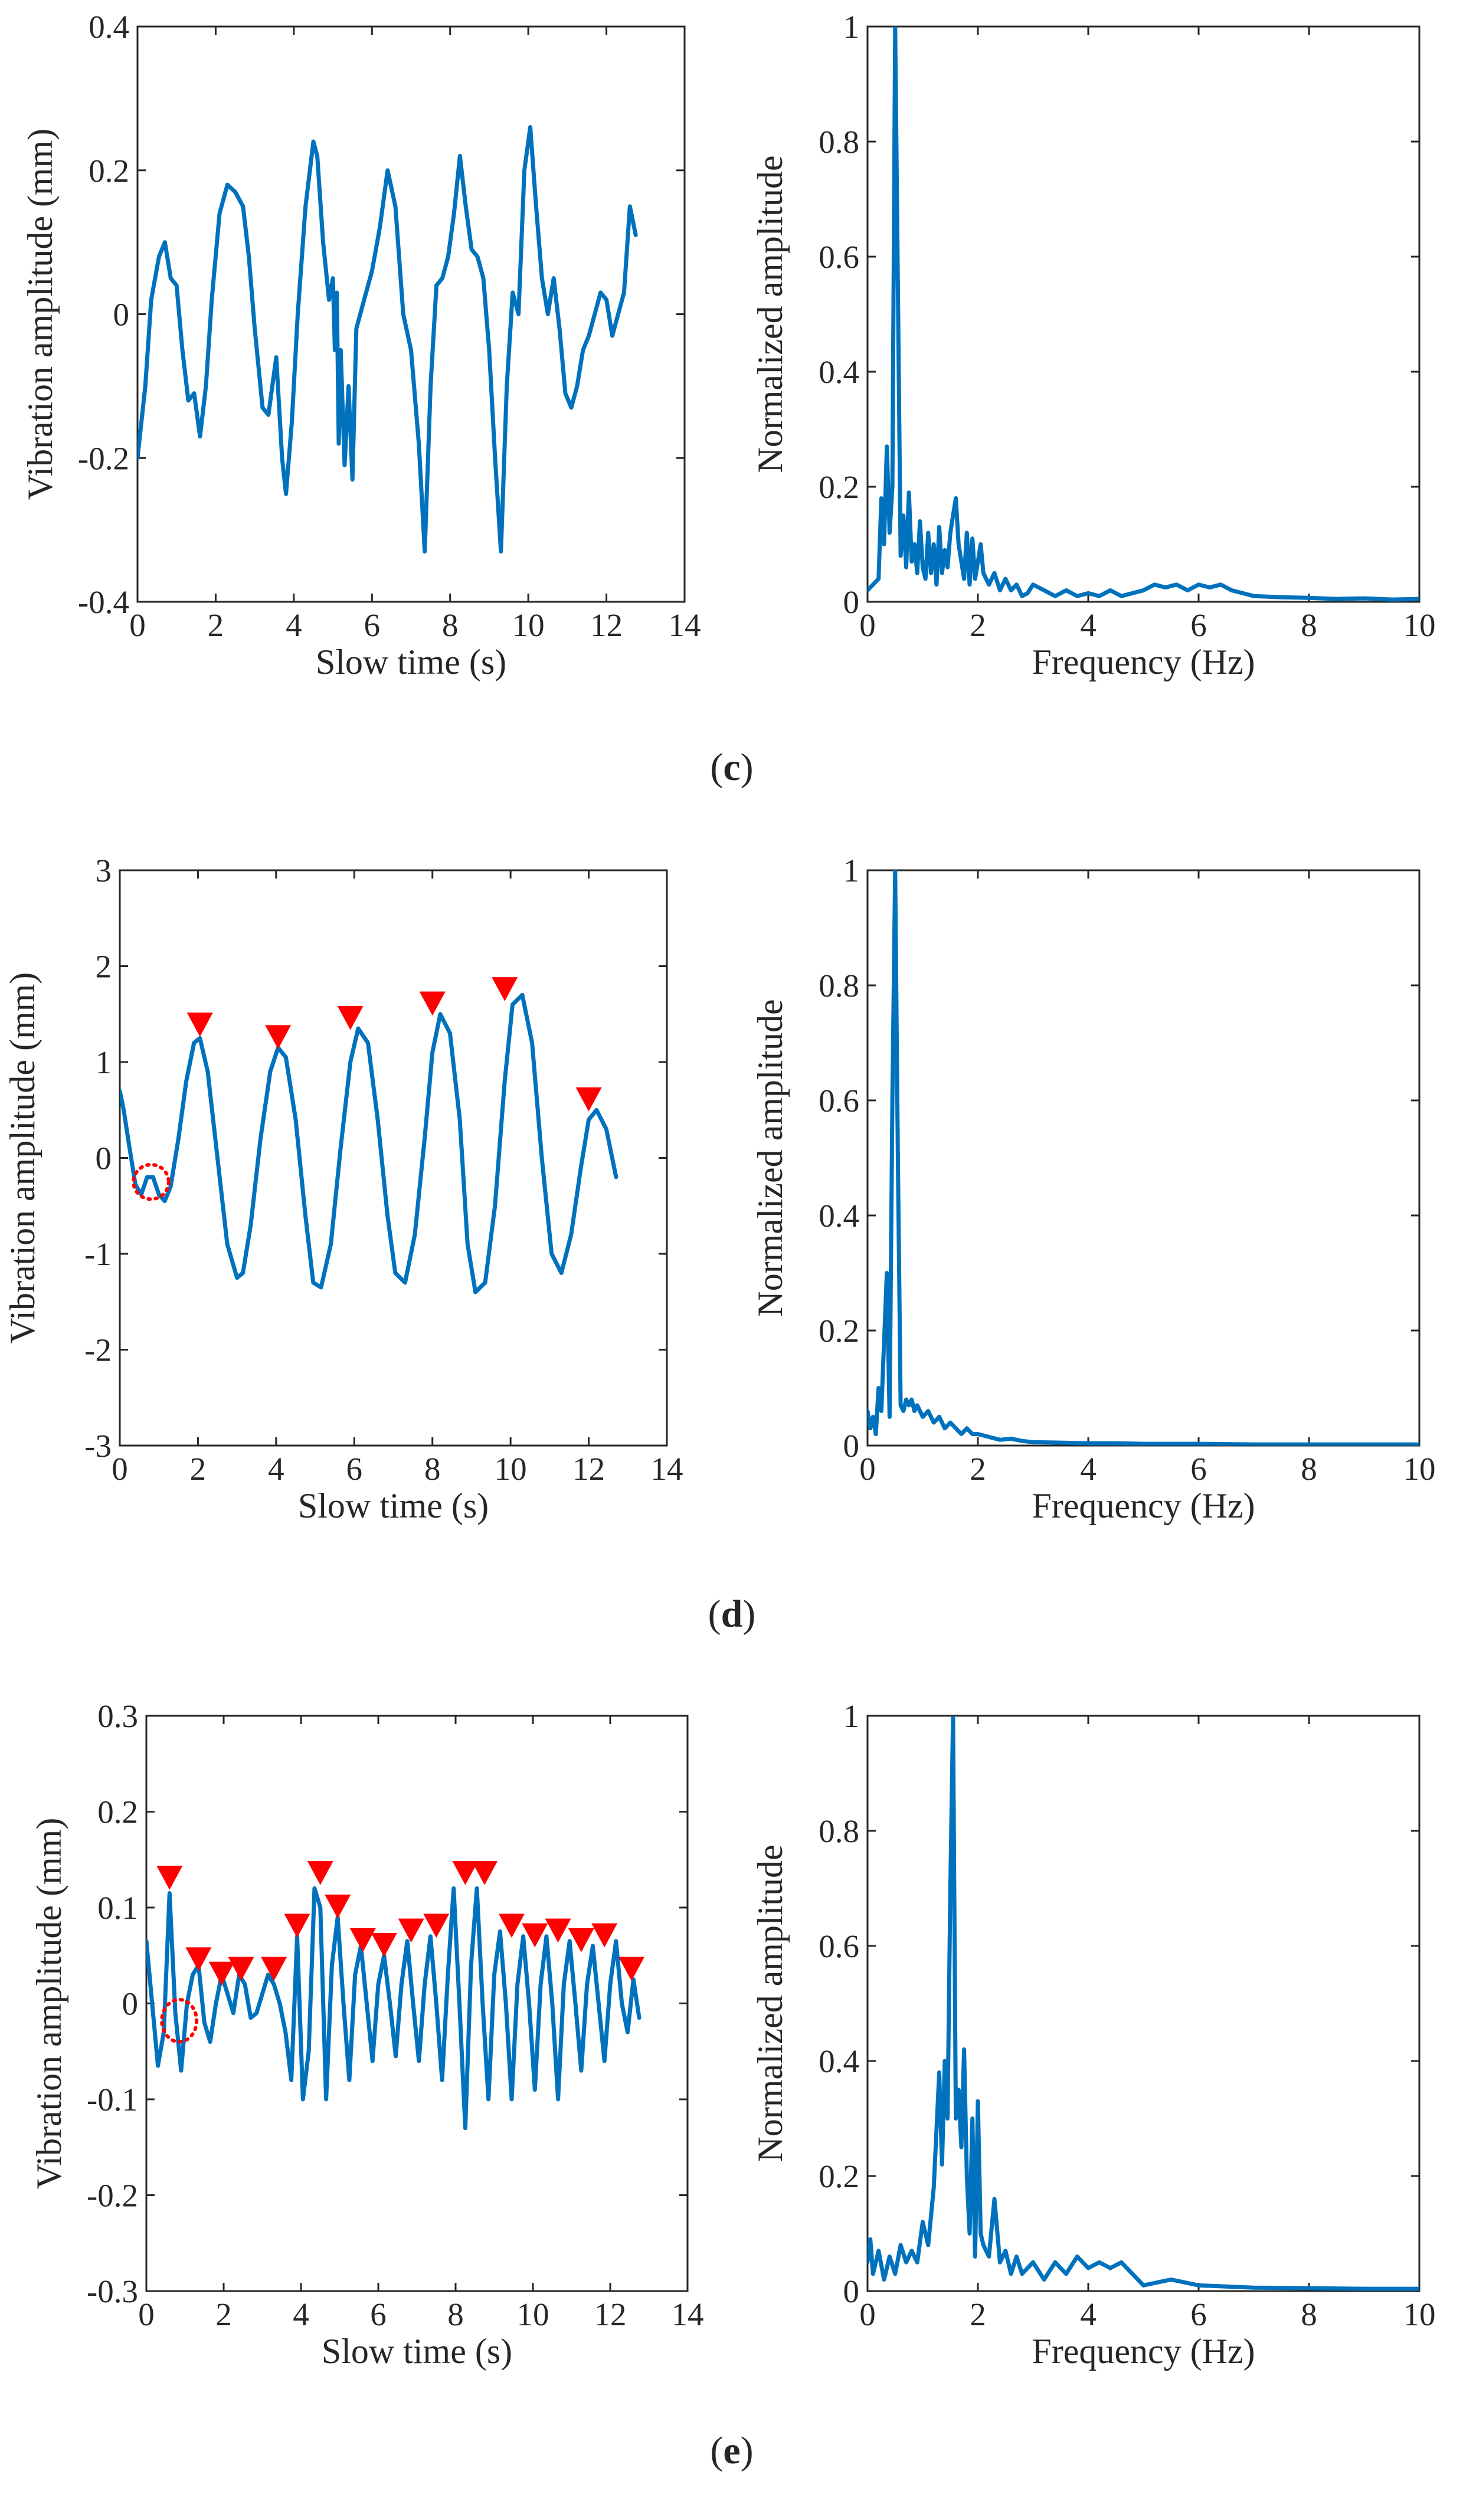 The image size is (1463, 2520). Describe the element at coordinates (98, 1446) in the screenshot. I see `y-tick-label: -3` at that location.